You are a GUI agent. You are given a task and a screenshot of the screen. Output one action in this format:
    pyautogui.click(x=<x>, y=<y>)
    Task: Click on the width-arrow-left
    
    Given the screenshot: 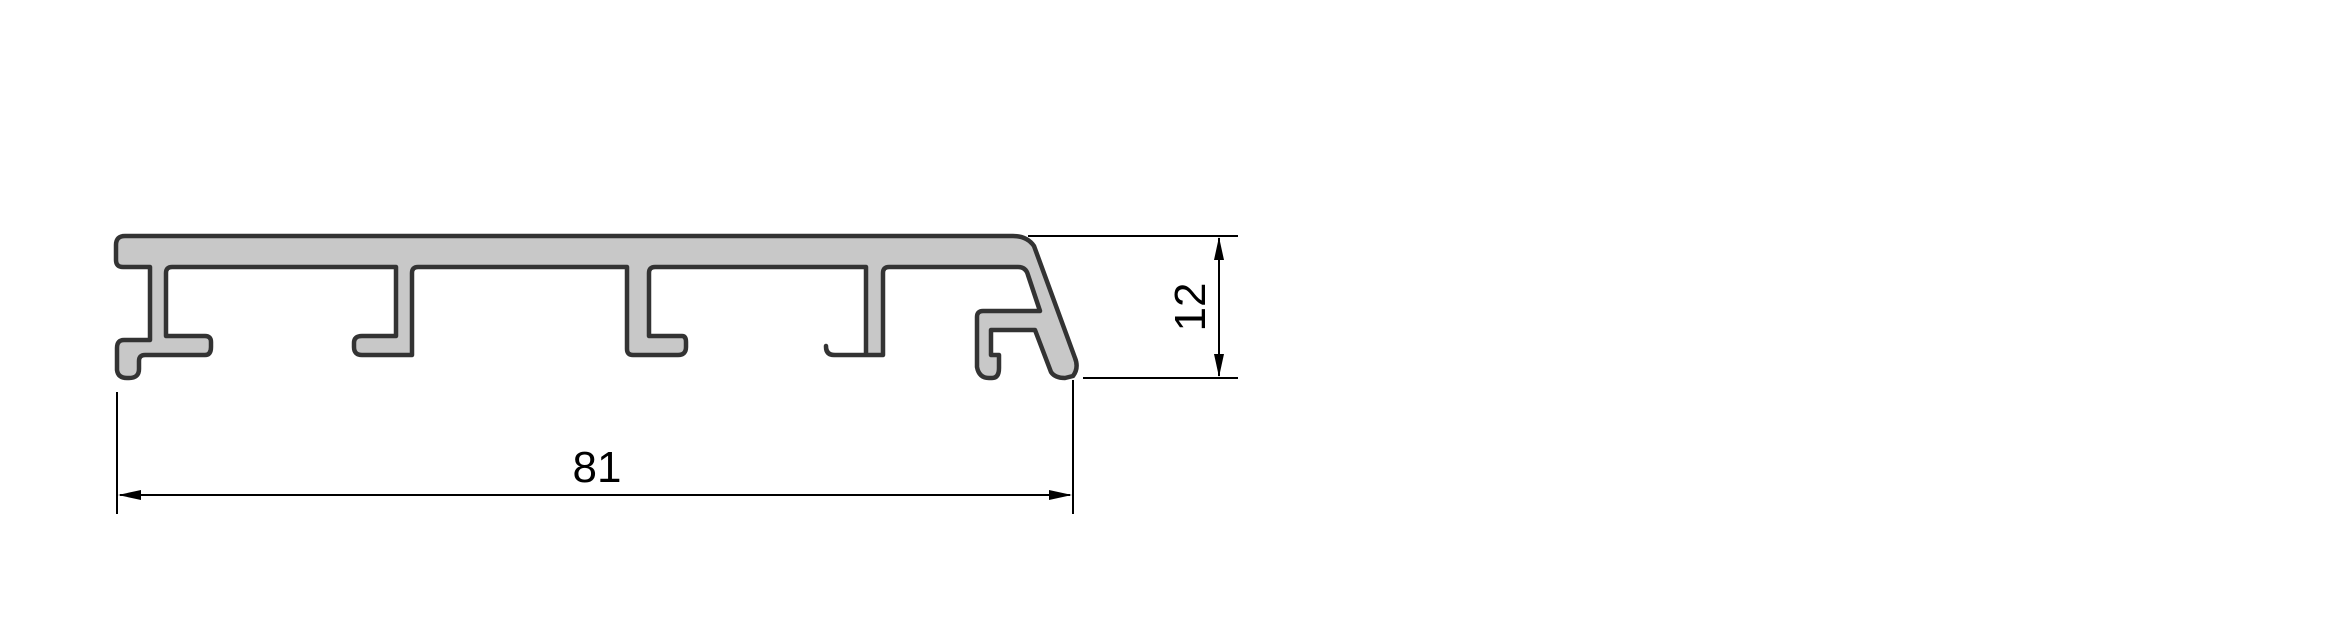 What is the action you would take?
    pyautogui.click(x=129, y=495)
    